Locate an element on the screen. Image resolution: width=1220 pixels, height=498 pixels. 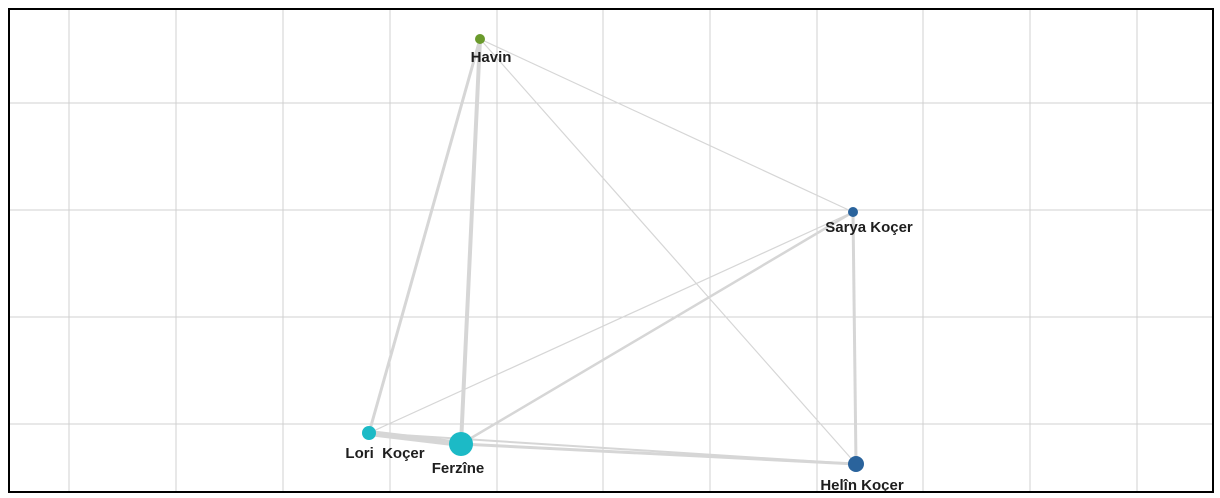
node-helin is located at coordinates (856, 464).